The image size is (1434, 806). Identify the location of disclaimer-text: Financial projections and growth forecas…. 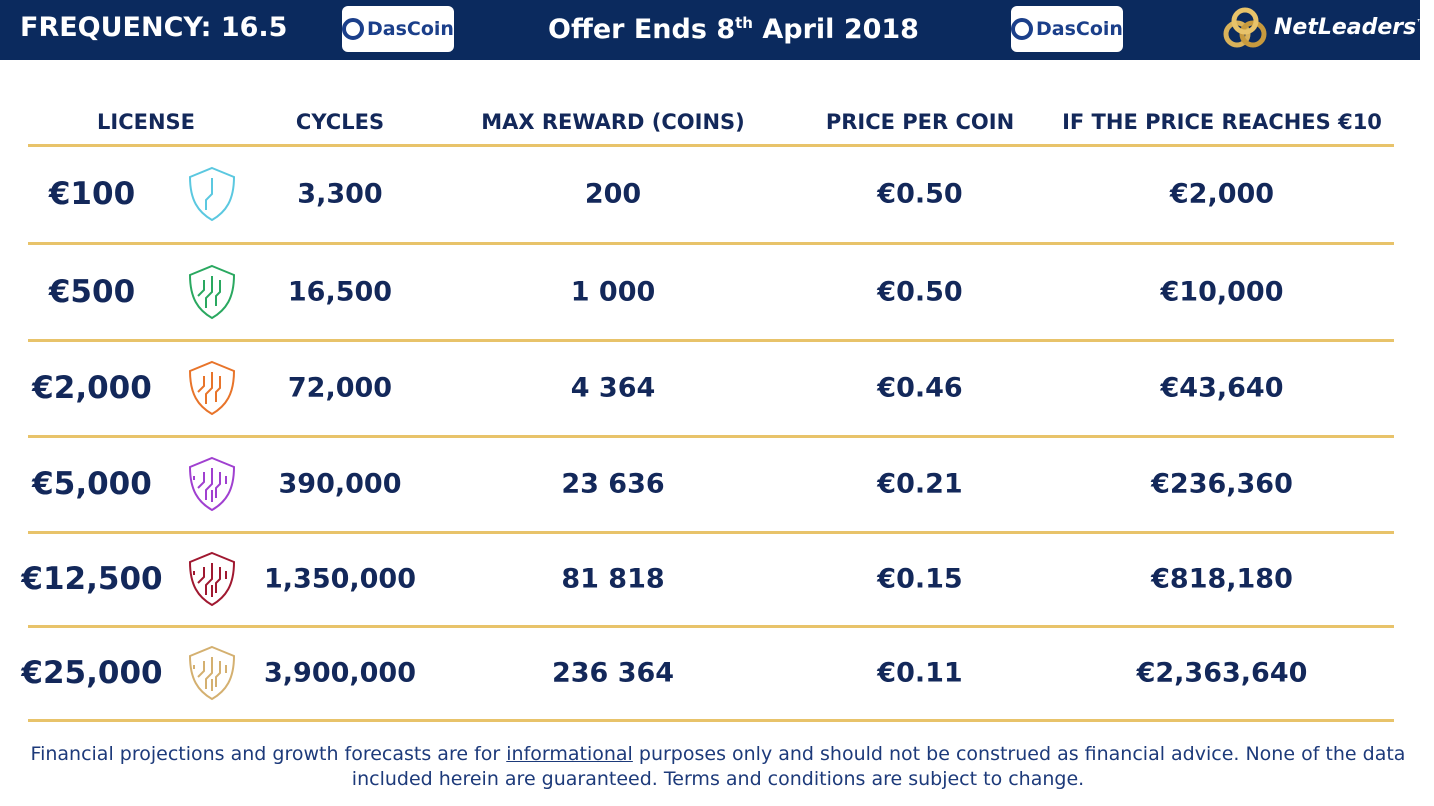
(265, 754).